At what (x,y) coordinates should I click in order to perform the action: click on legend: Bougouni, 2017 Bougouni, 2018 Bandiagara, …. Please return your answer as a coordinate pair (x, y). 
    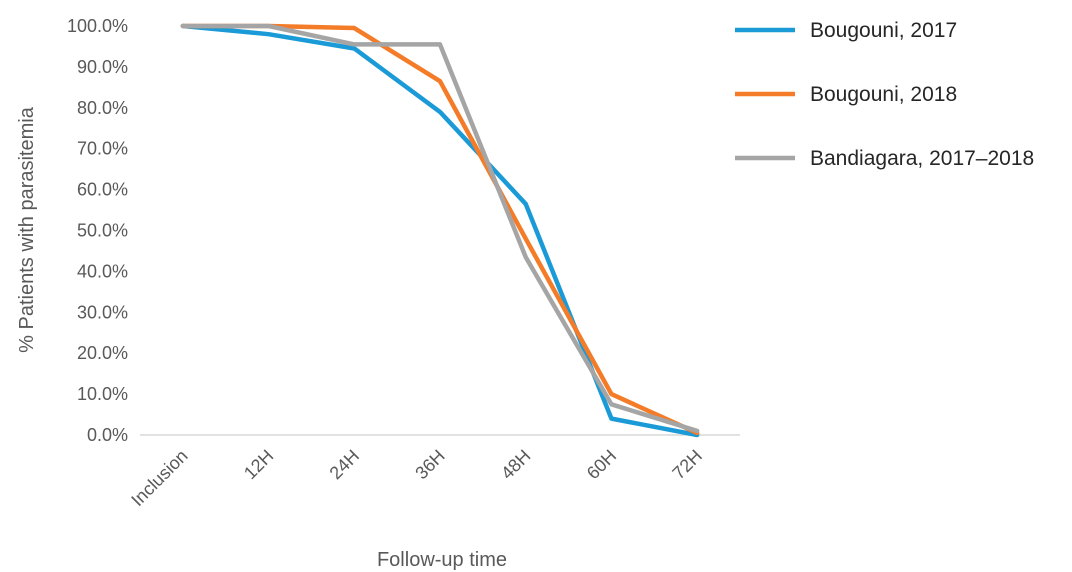
    Looking at the image, I should click on (884, 94).